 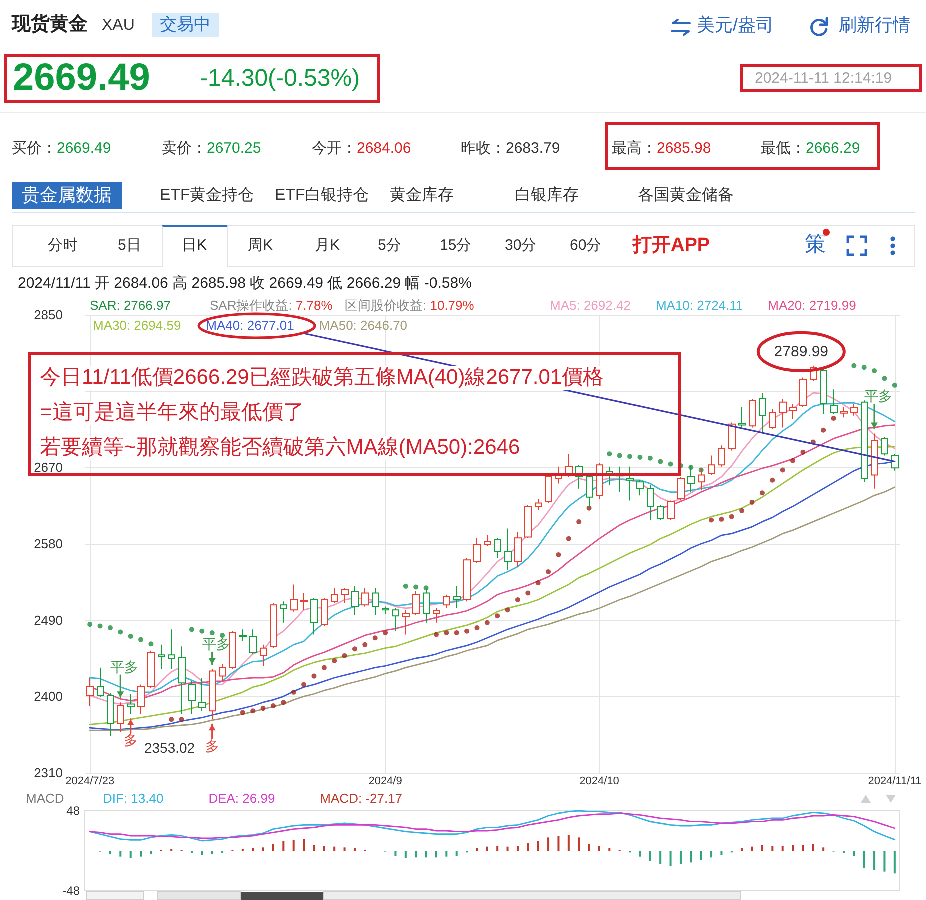 What do you see at coordinates (63, 245) in the screenshot?
I see `text: 分时` at bounding box center [63, 245].